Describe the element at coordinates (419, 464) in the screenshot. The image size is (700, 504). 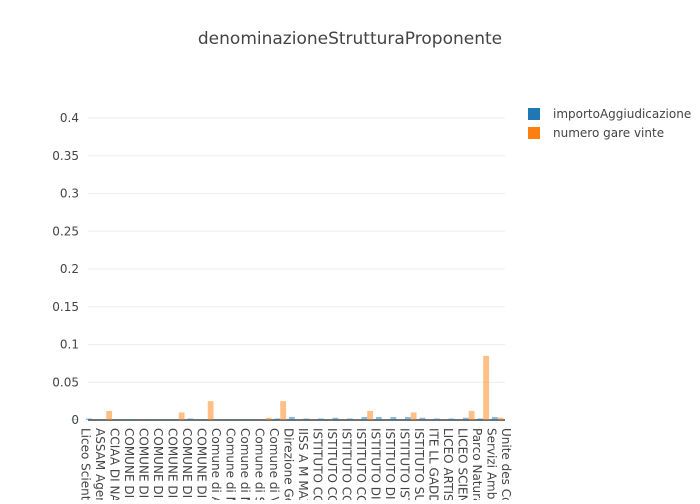
I see `x-tick-label: ISTITUTO SUP` at that location.